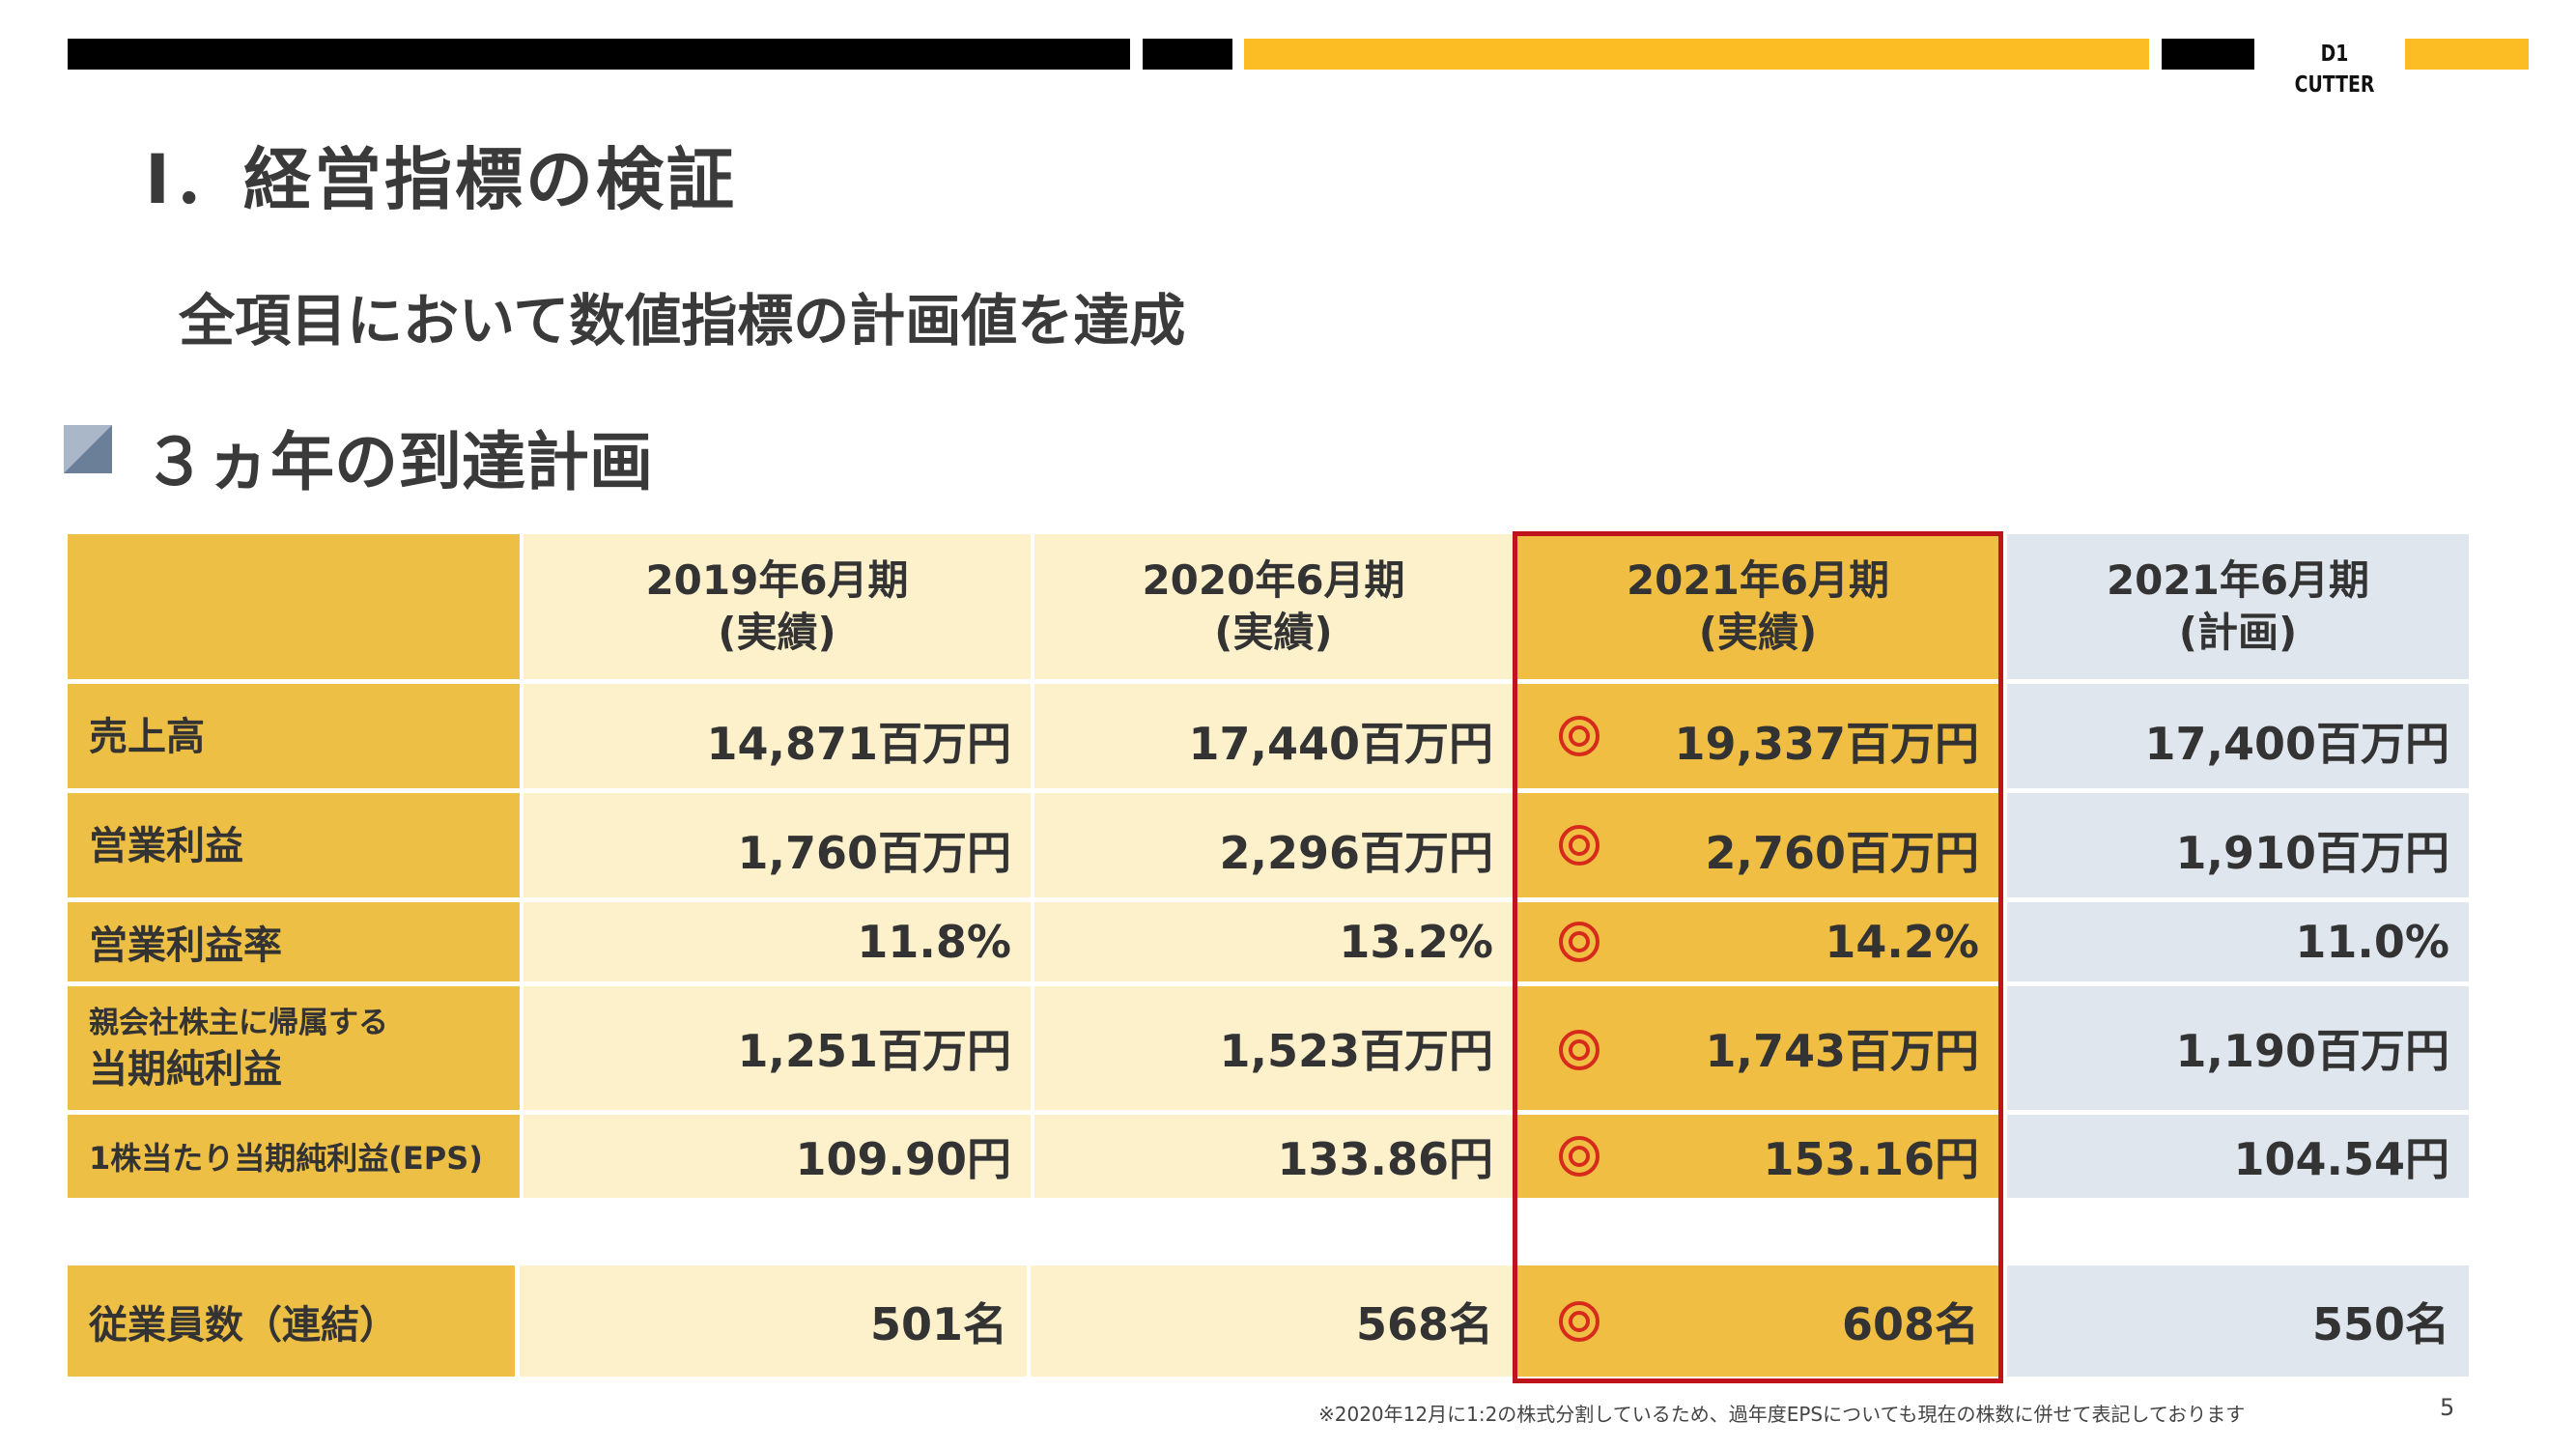 The height and width of the screenshot is (1449, 2576). What do you see at coordinates (1273, 736) in the screenshot?
I see `cell-sales-2020: 17,440百万円` at bounding box center [1273, 736].